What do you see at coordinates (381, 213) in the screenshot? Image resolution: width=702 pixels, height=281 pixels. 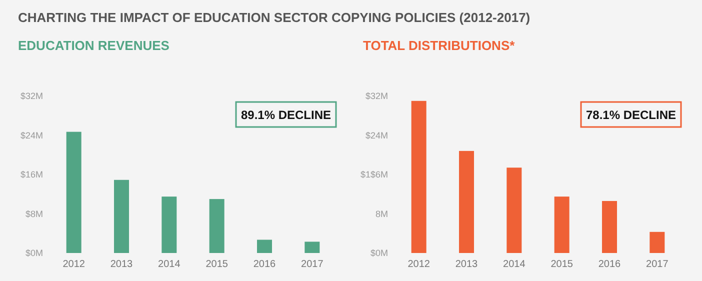 I see `y-tick-label: 8M` at bounding box center [381, 213].